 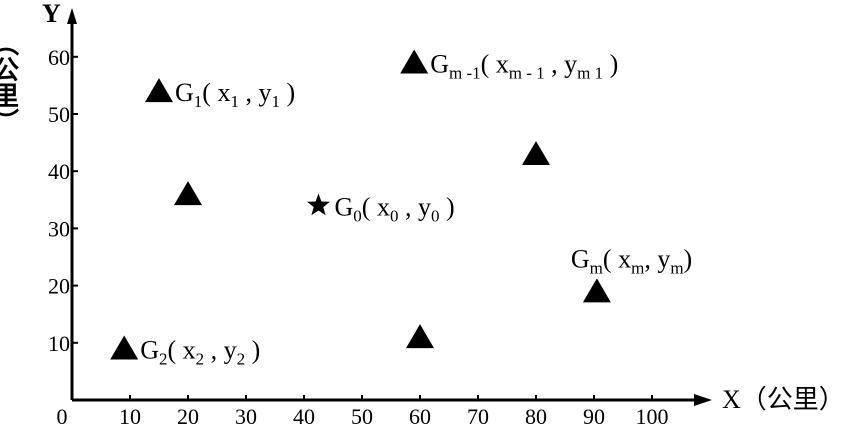 I want to click on y-axis-letter: Y, so click(x=51, y=14).